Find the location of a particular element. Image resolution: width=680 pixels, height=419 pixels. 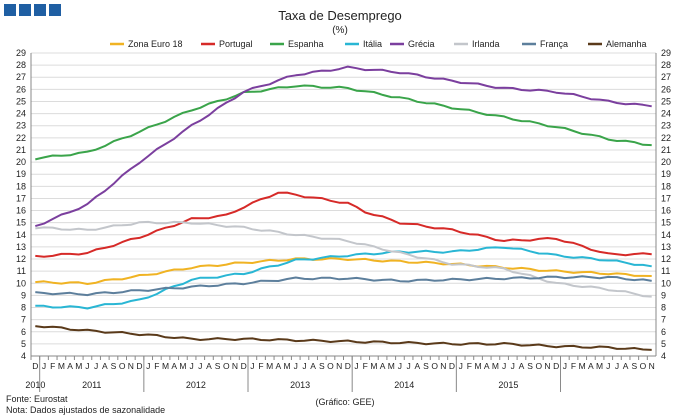

y-tick-label-left: 22 is located at coordinates (21, 138).